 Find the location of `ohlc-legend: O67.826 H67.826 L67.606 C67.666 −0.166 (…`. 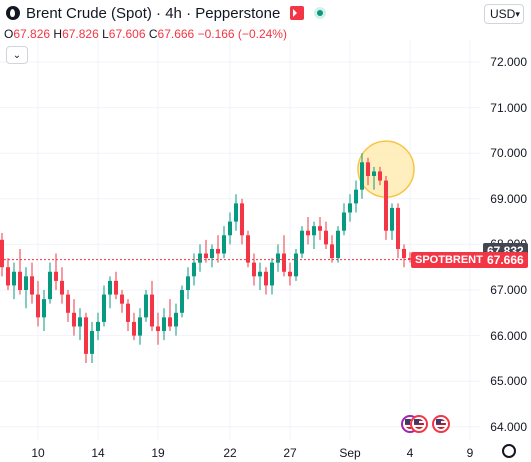

ohlc-legend: O67.826 H67.826 L67.606 C67.666 −0.166 (… is located at coordinates (145, 34).